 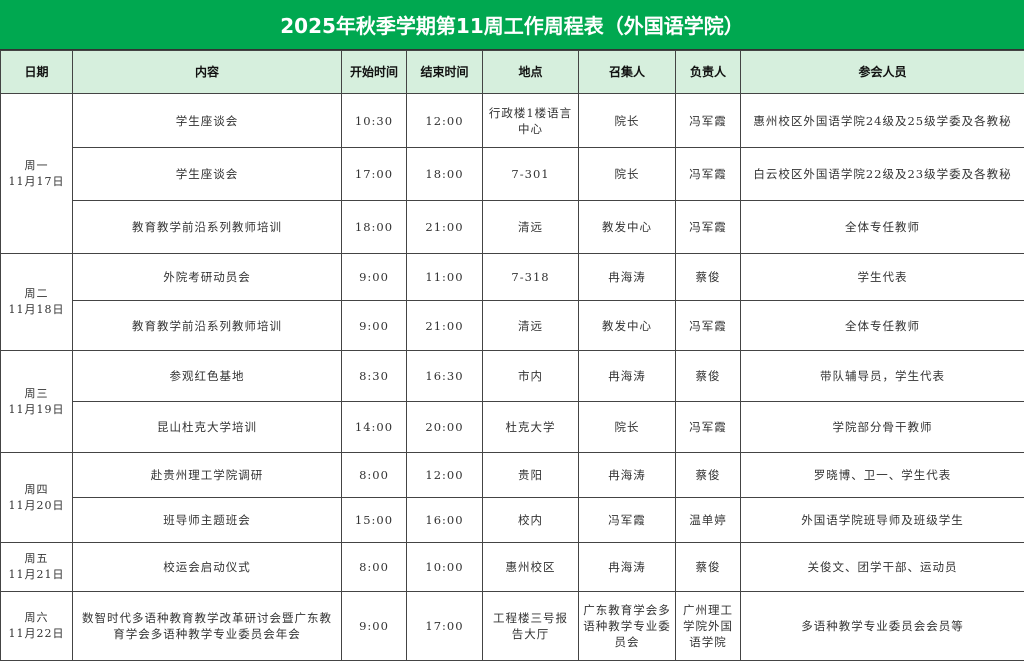 I want to click on cell-attendees: 罗晓博、卫一、学生代表, so click(x=882, y=475).